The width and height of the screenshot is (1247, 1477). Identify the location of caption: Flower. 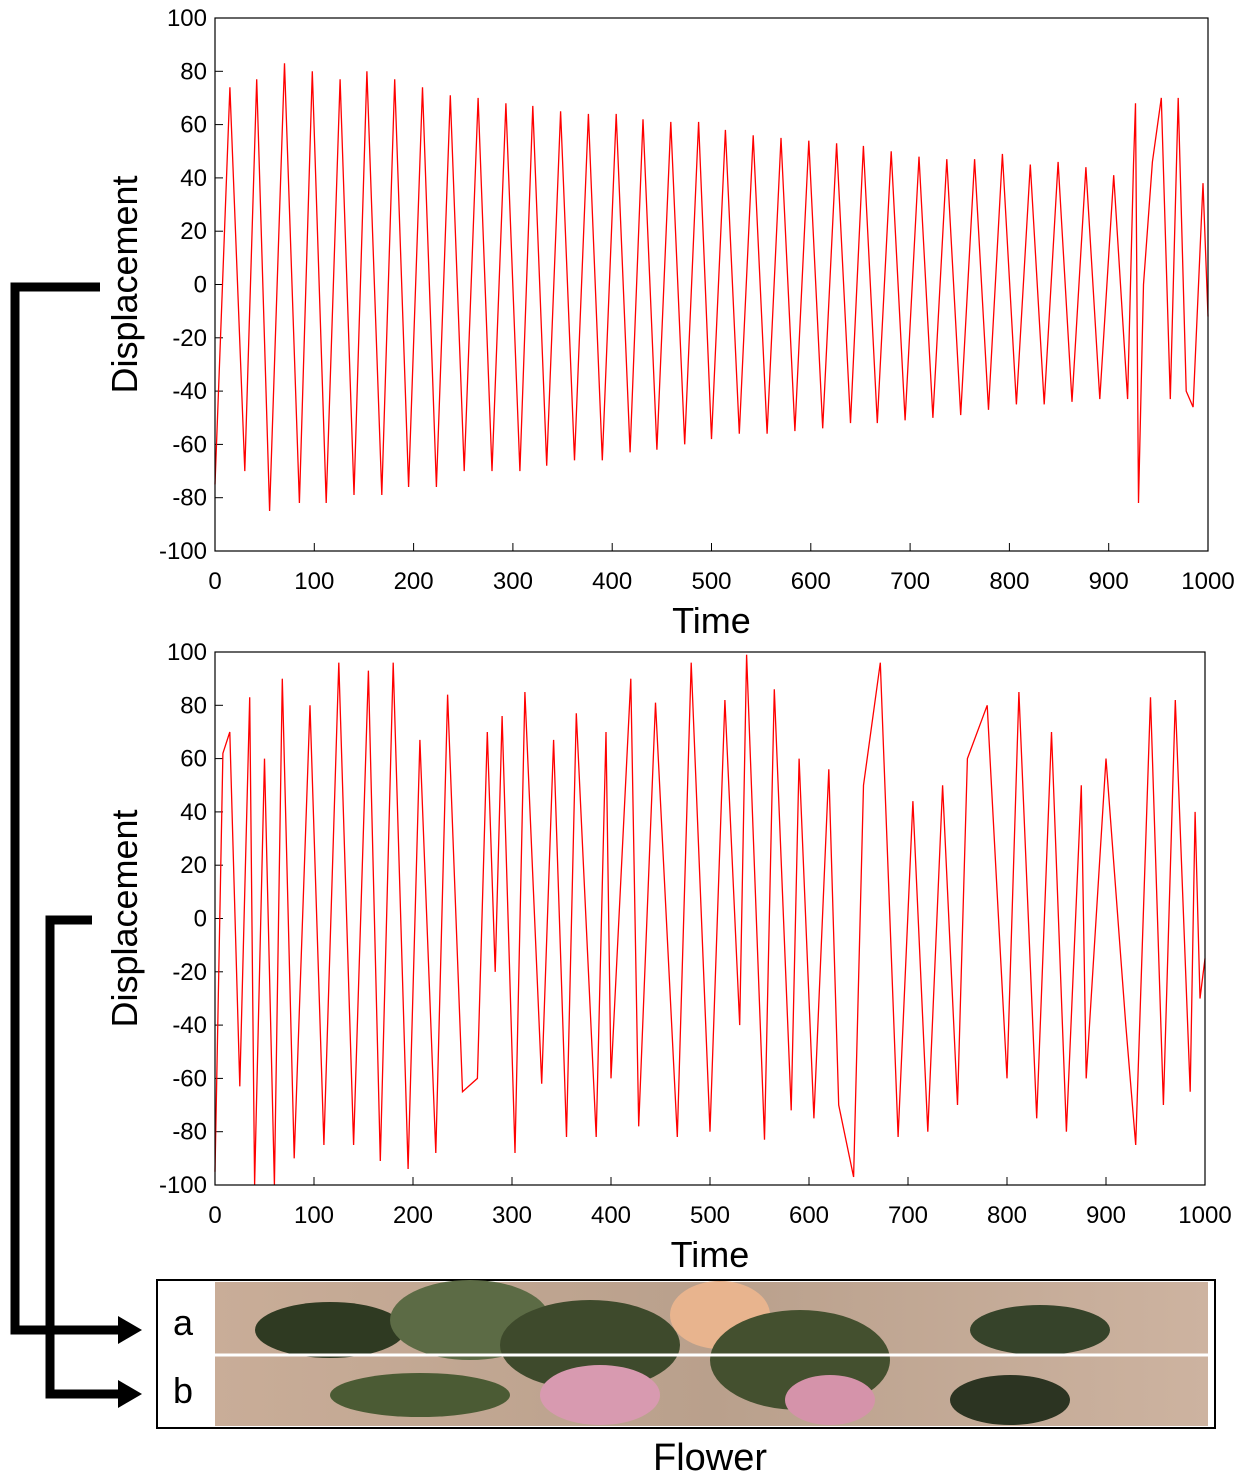
(710, 1457).